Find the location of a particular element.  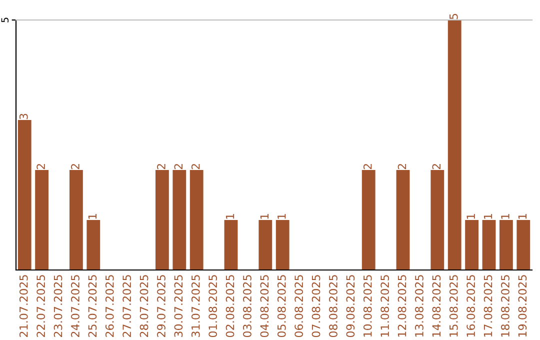

x-tick-label: 11.08.2025 is located at coordinates (385, 306).